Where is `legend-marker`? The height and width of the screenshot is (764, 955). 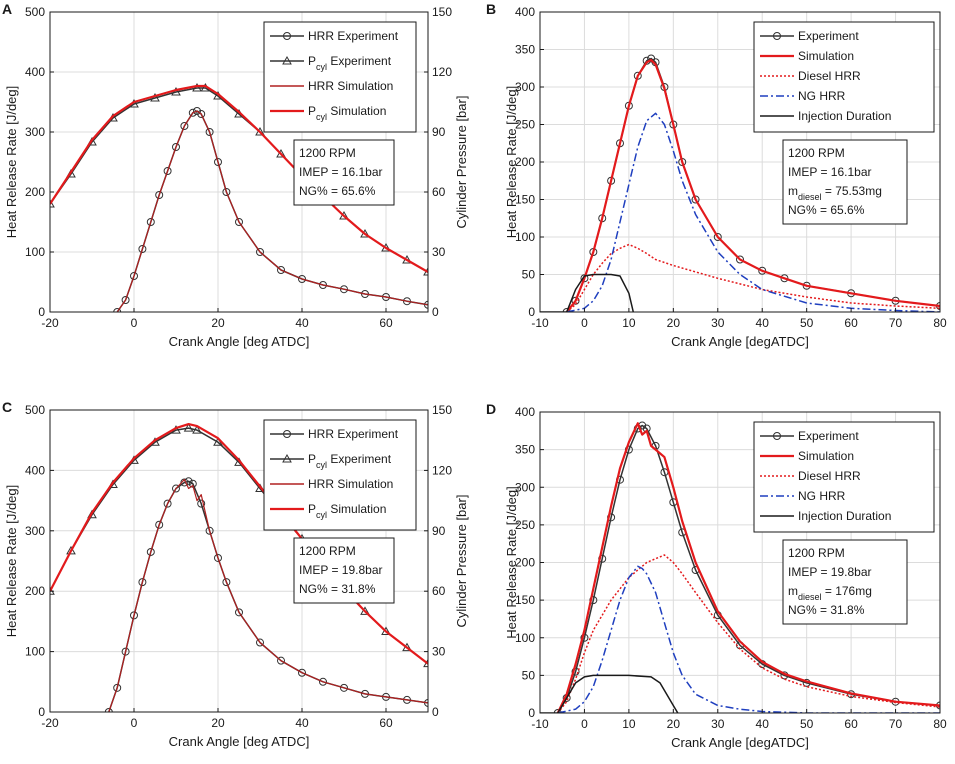 legend-marker is located at coordinates (777, 436).